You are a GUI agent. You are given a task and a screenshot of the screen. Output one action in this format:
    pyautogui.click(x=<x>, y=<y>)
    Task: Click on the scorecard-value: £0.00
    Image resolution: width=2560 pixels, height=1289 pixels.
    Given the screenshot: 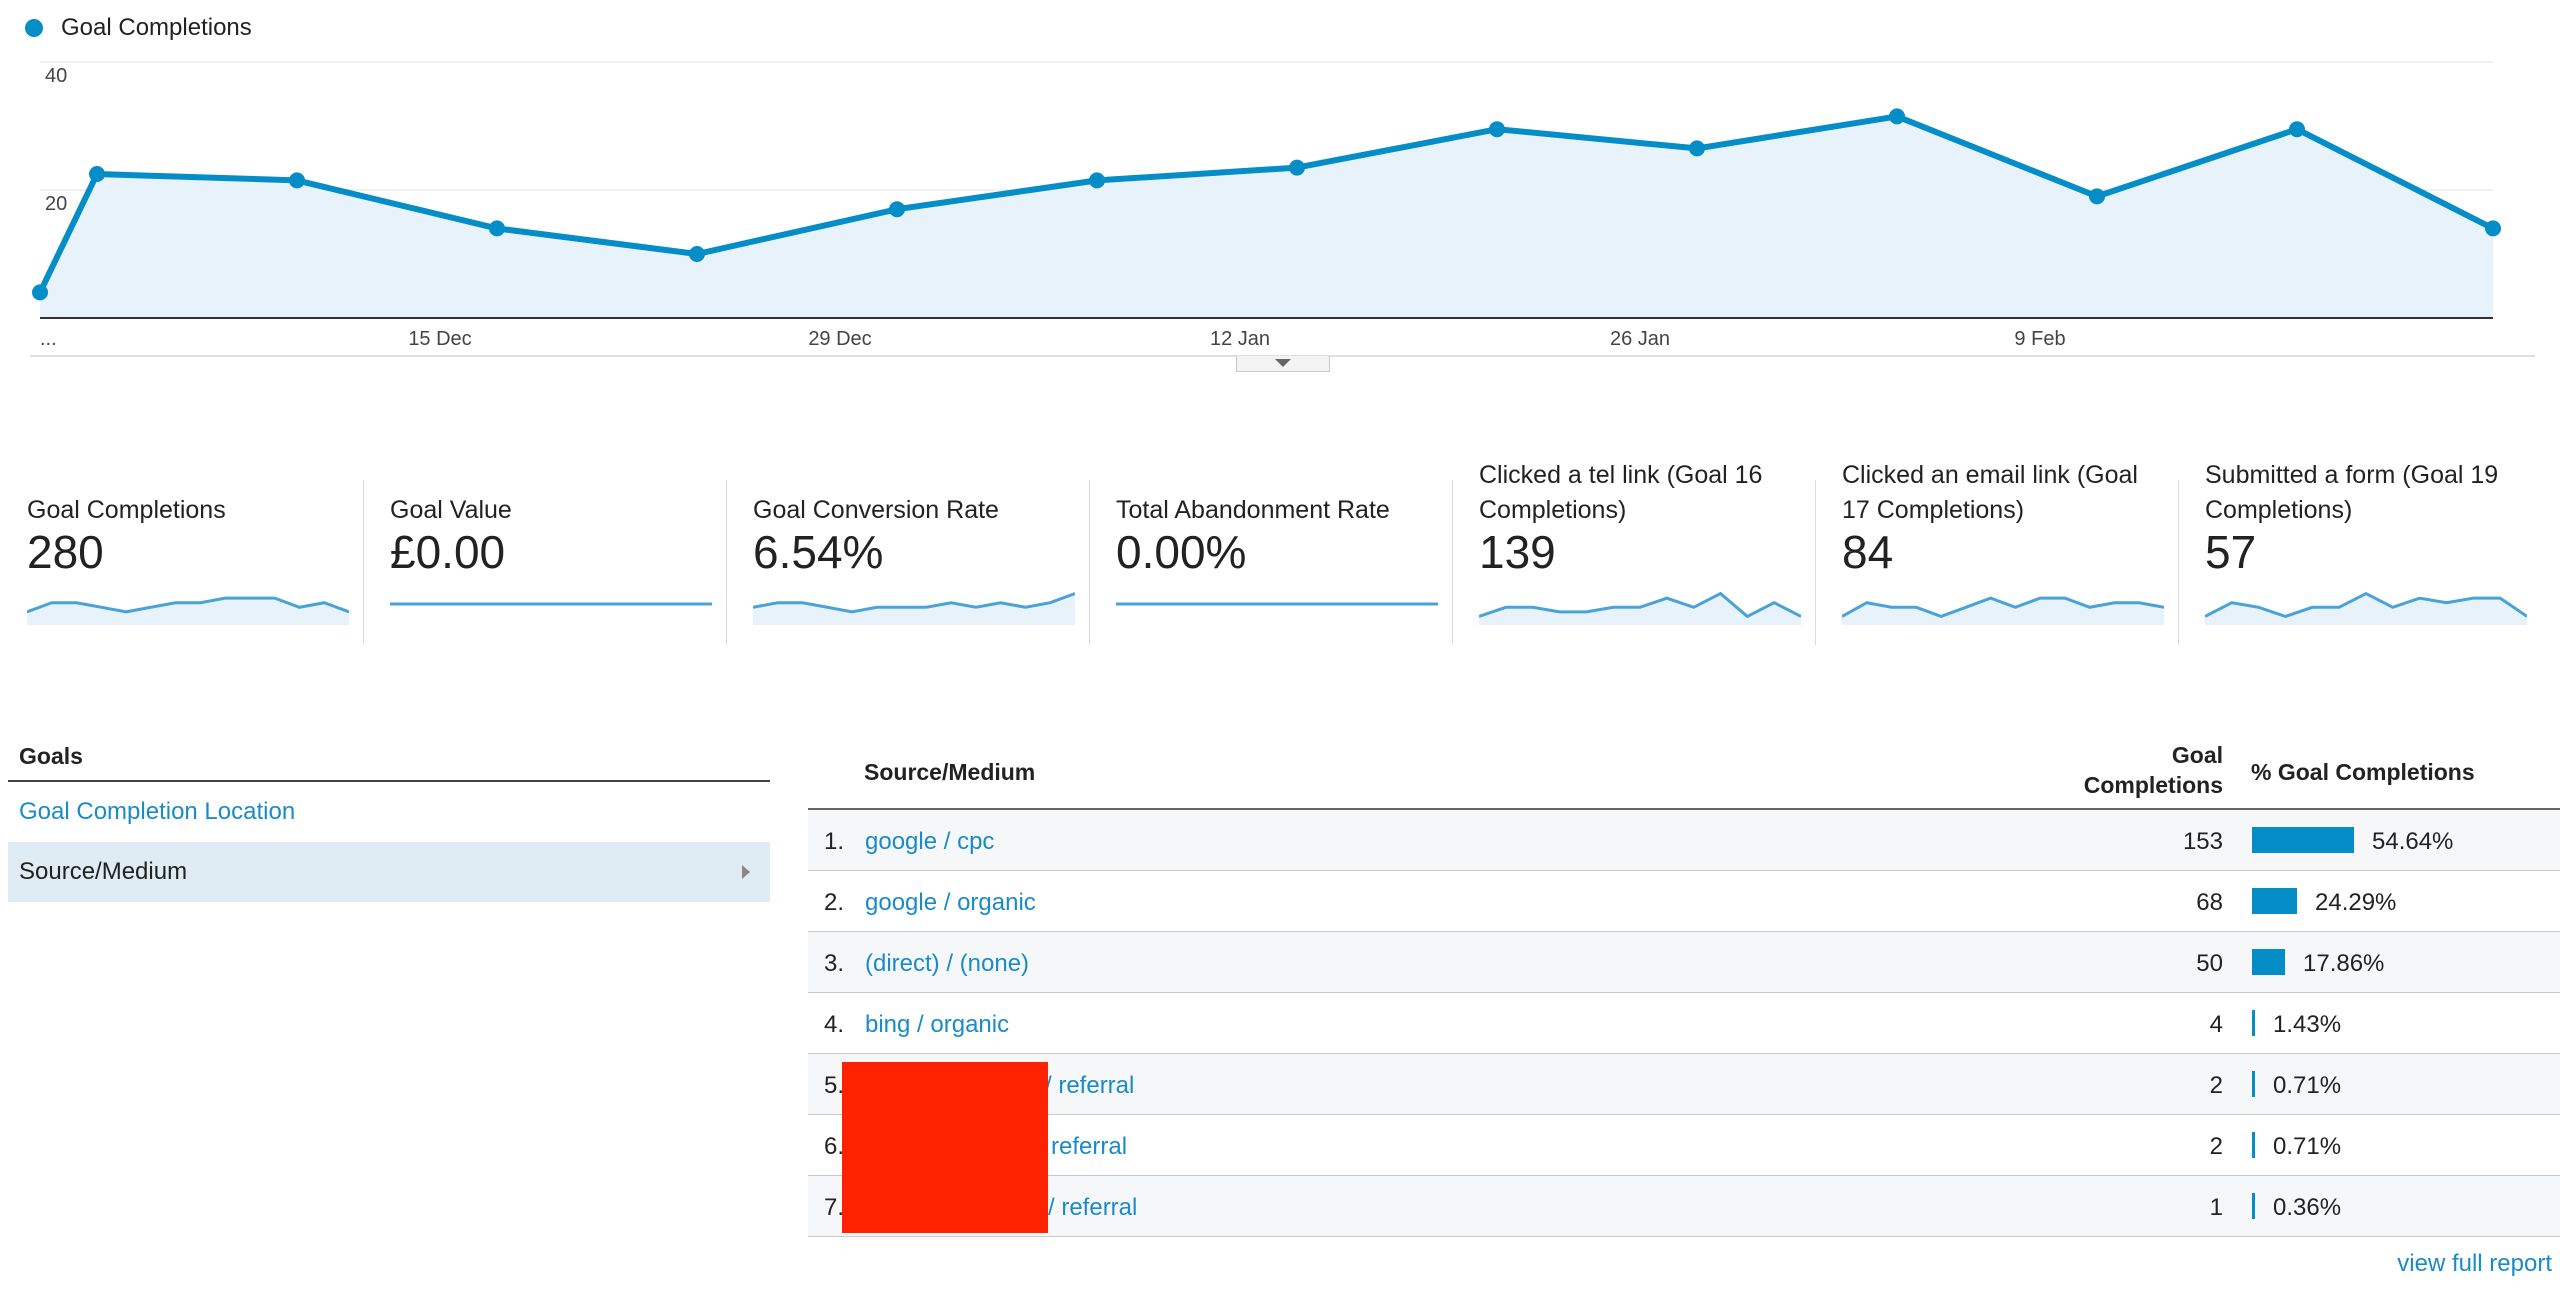 What is the action you would take?
    pyautogui.click(x=448, y=552)
    